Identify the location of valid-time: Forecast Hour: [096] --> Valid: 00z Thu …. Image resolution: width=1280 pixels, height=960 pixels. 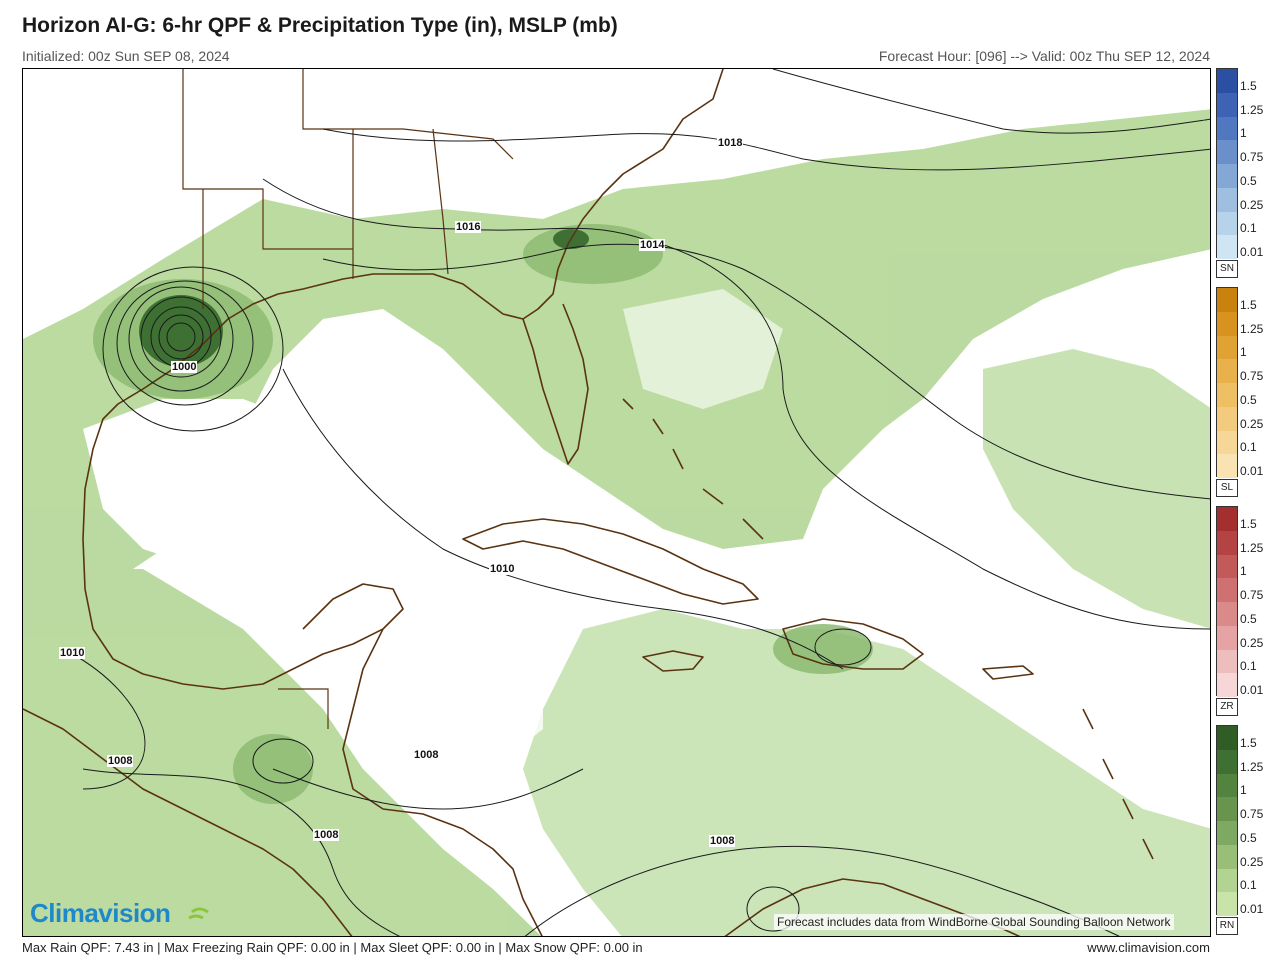
(1044, 56).